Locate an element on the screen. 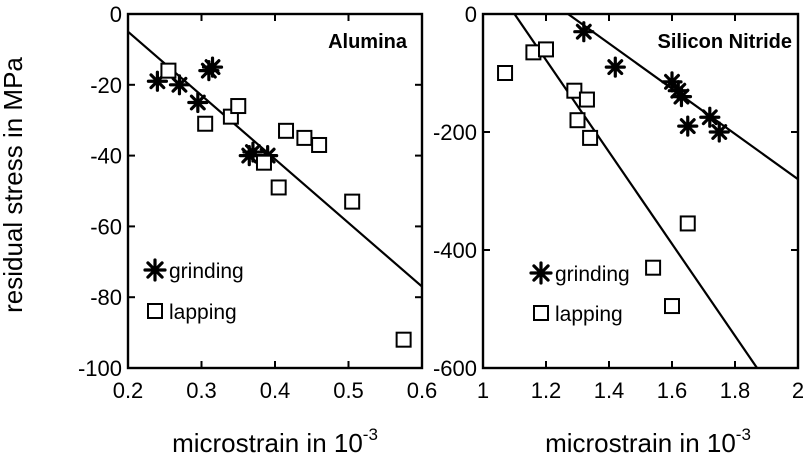  x-tick-label: 1 is located at coordinates (483, 390).